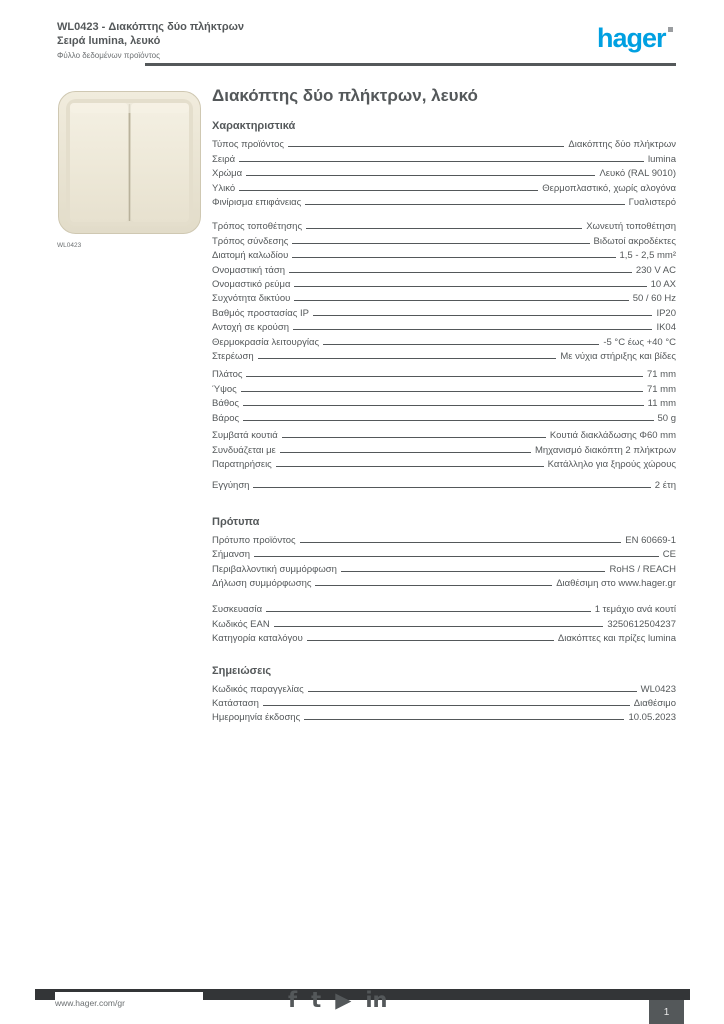 The width and height of the screenshot is (724, 1024). I want to click on row-value: Κατάλληλο για ξηρούς χώρους, so click(611, 464).